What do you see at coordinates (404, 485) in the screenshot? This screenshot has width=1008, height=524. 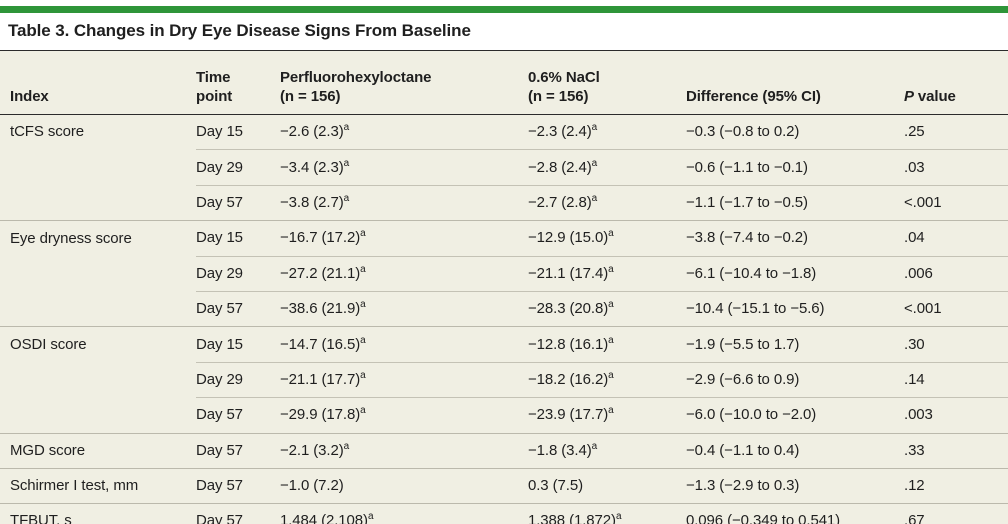 I see `pfho-value-cell: −1.0 (7.2)` at bounding box center [404, 485].